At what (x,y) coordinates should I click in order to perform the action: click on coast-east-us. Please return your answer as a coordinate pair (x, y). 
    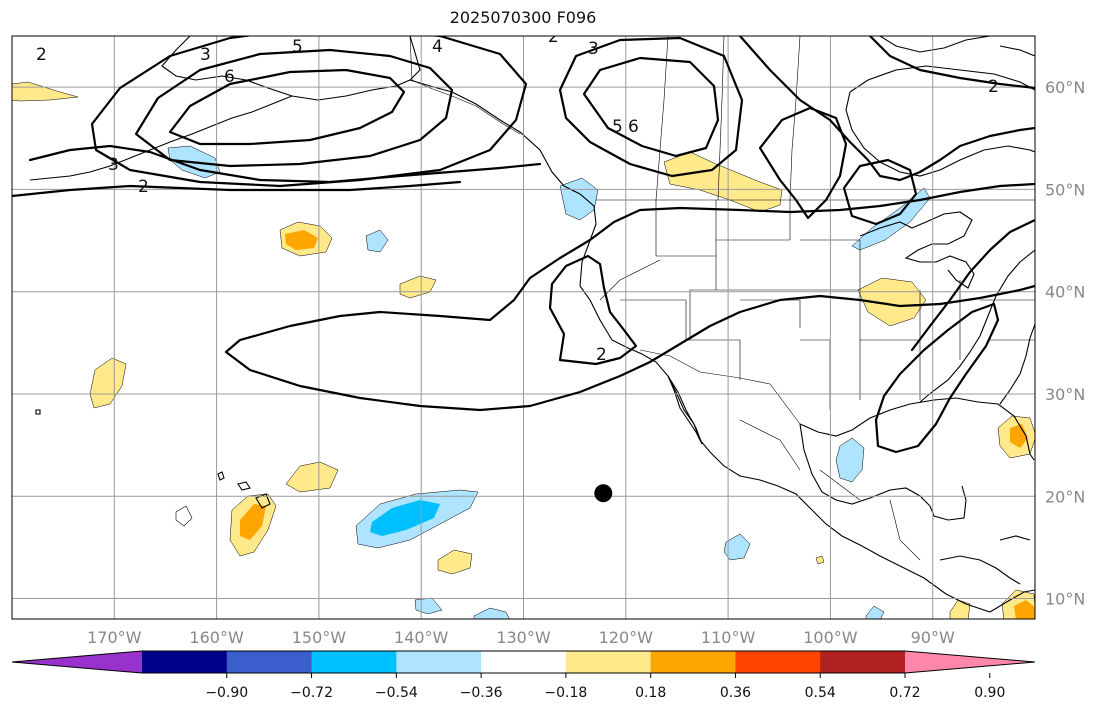
    Looking at the image, I should click on (977, 327).